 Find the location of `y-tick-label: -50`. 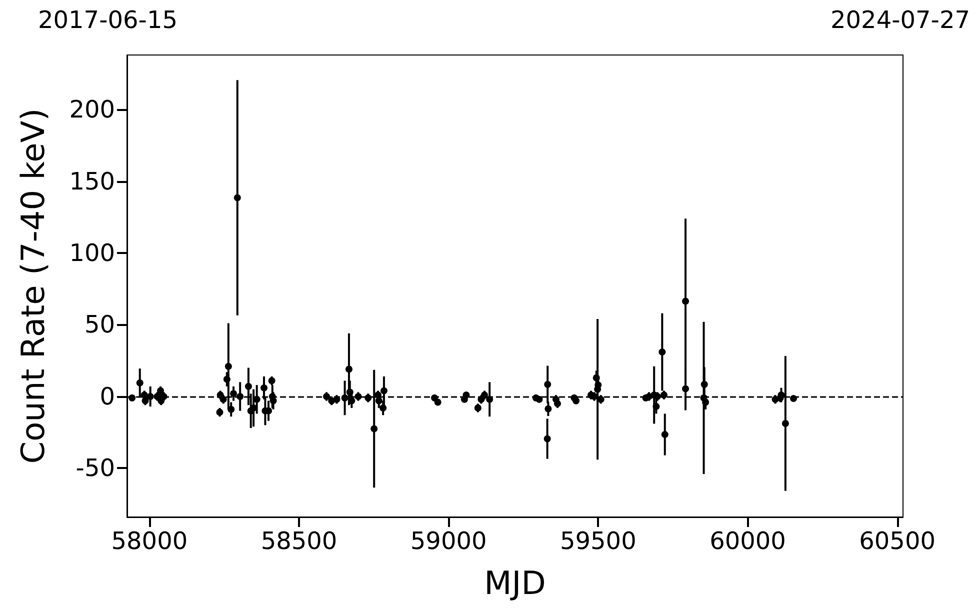

y-tick-label: -50 is located at coordinates (95, 468).